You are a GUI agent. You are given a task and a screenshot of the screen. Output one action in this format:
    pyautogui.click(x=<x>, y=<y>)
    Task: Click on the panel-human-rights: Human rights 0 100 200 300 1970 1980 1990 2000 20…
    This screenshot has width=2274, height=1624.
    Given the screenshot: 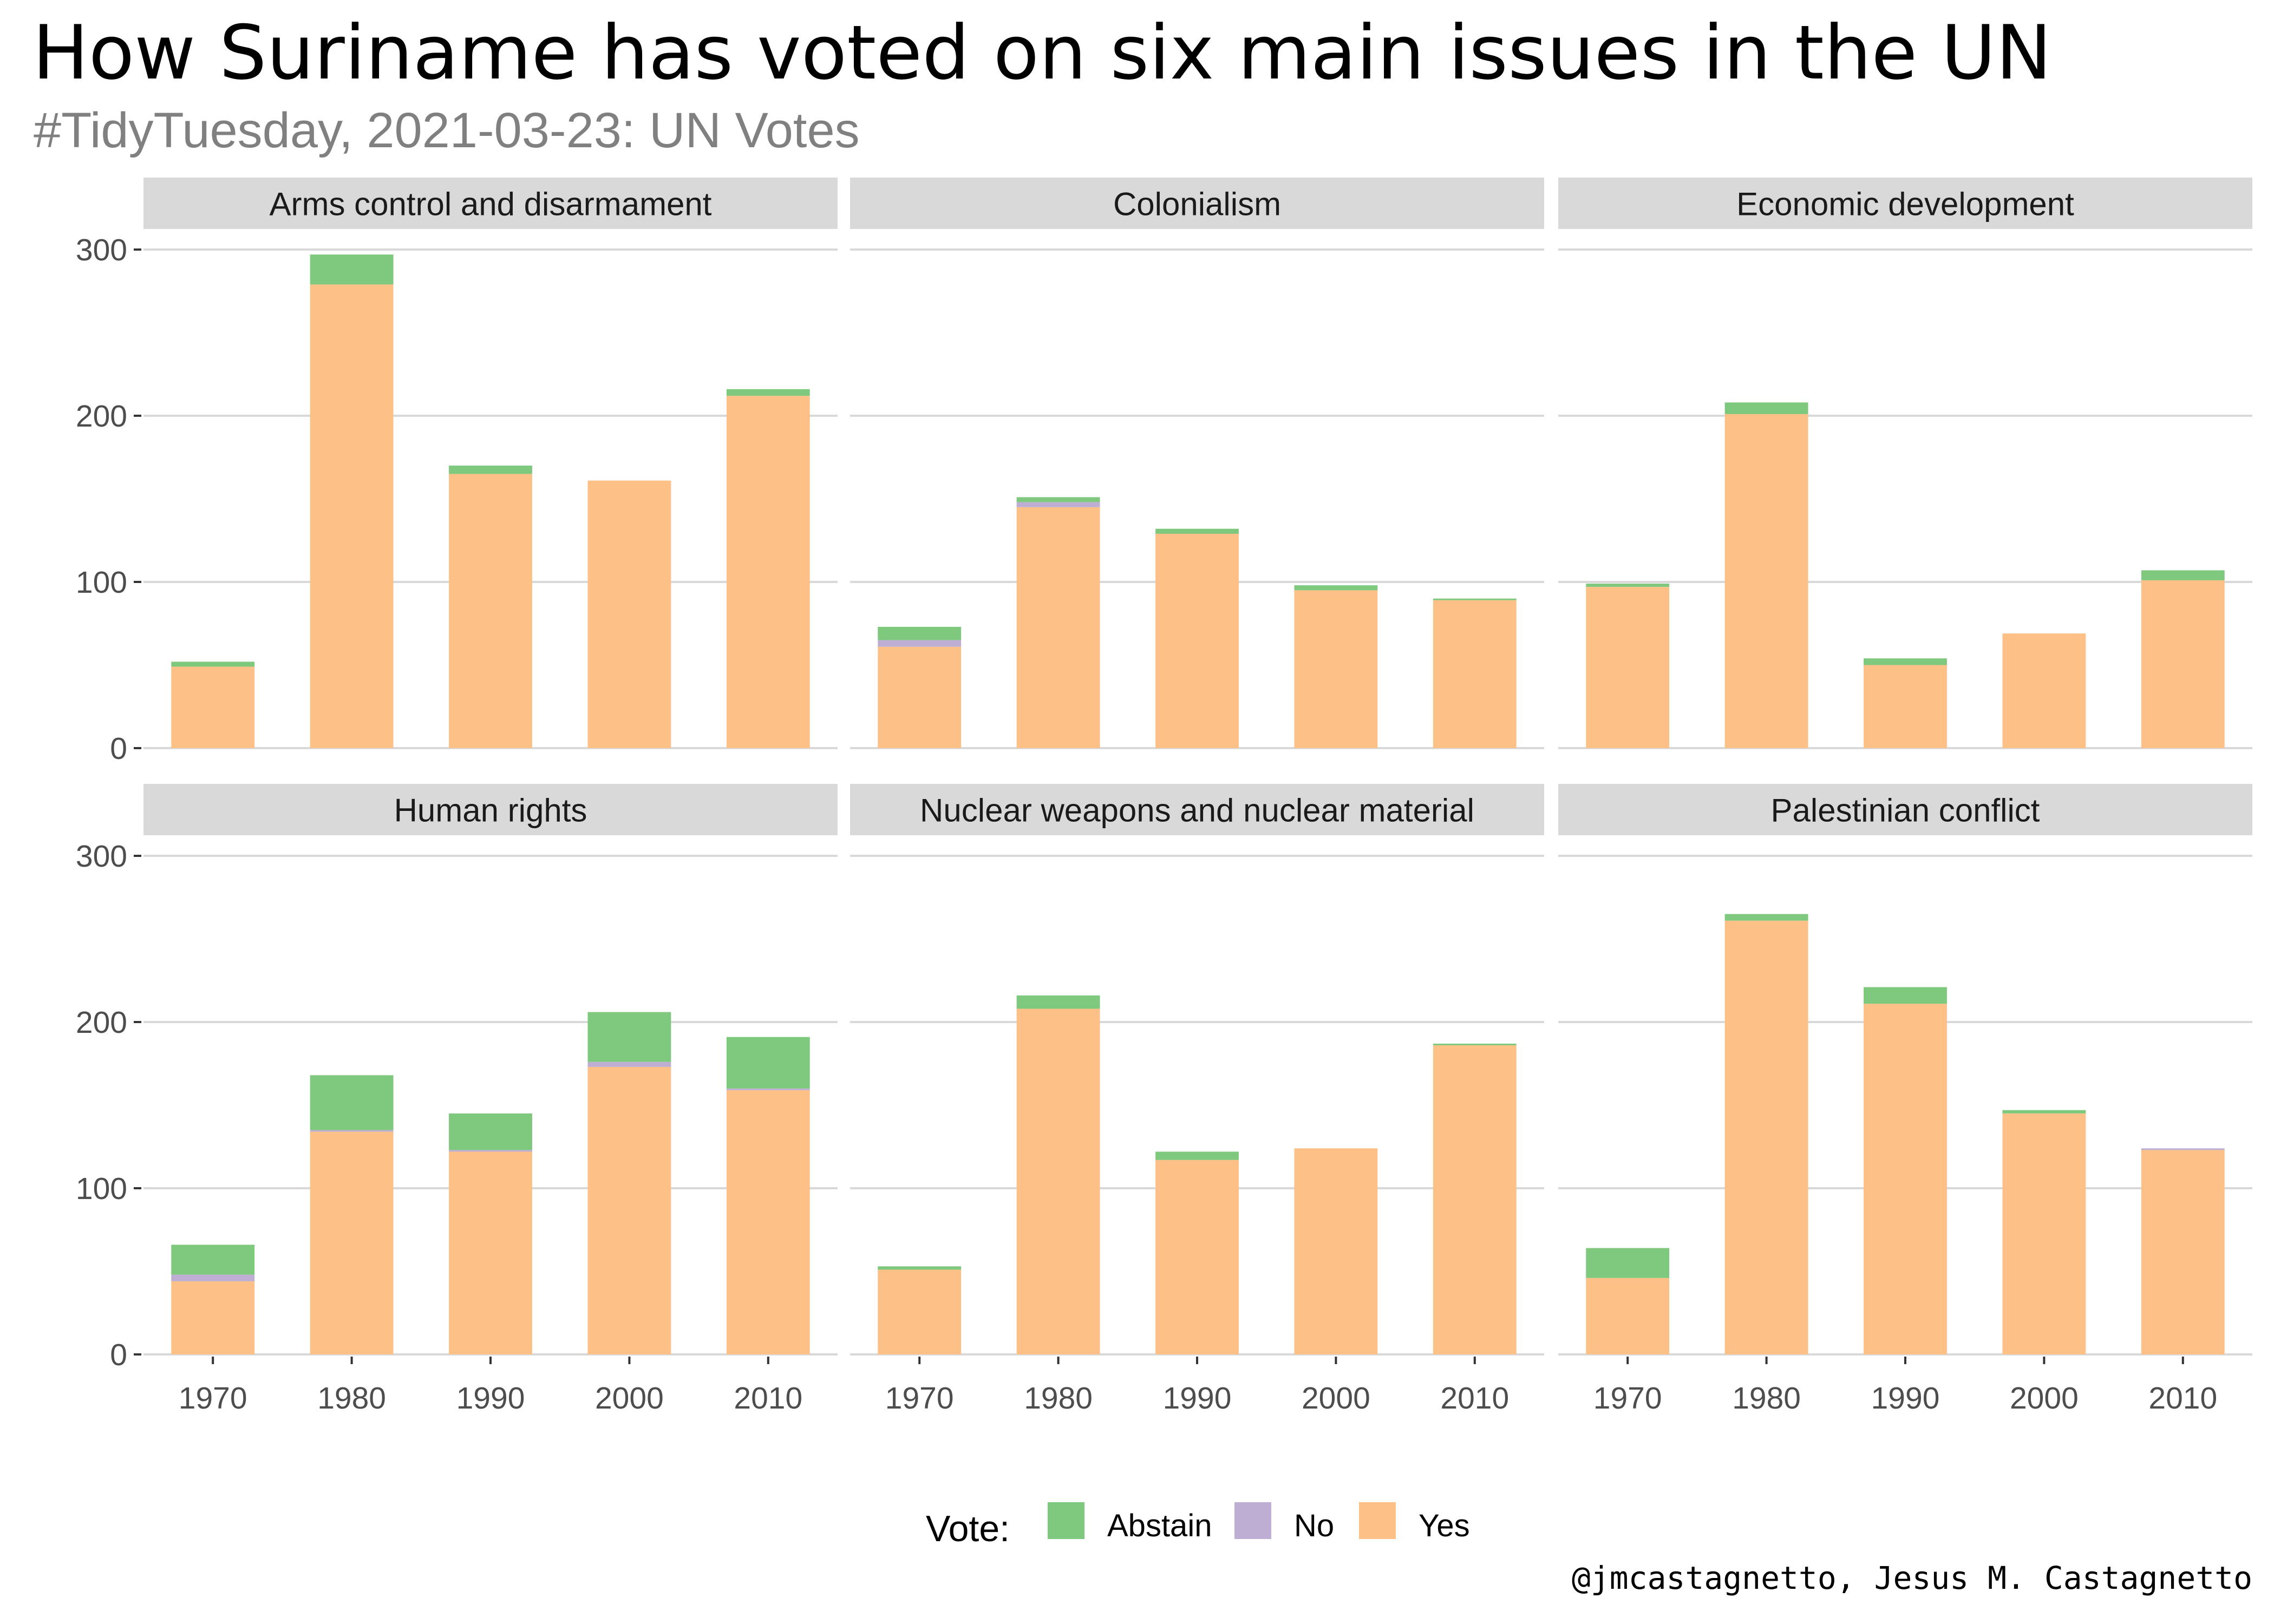 What is the action you would take?
    pyautogui.click(x=457, y=1100)
    